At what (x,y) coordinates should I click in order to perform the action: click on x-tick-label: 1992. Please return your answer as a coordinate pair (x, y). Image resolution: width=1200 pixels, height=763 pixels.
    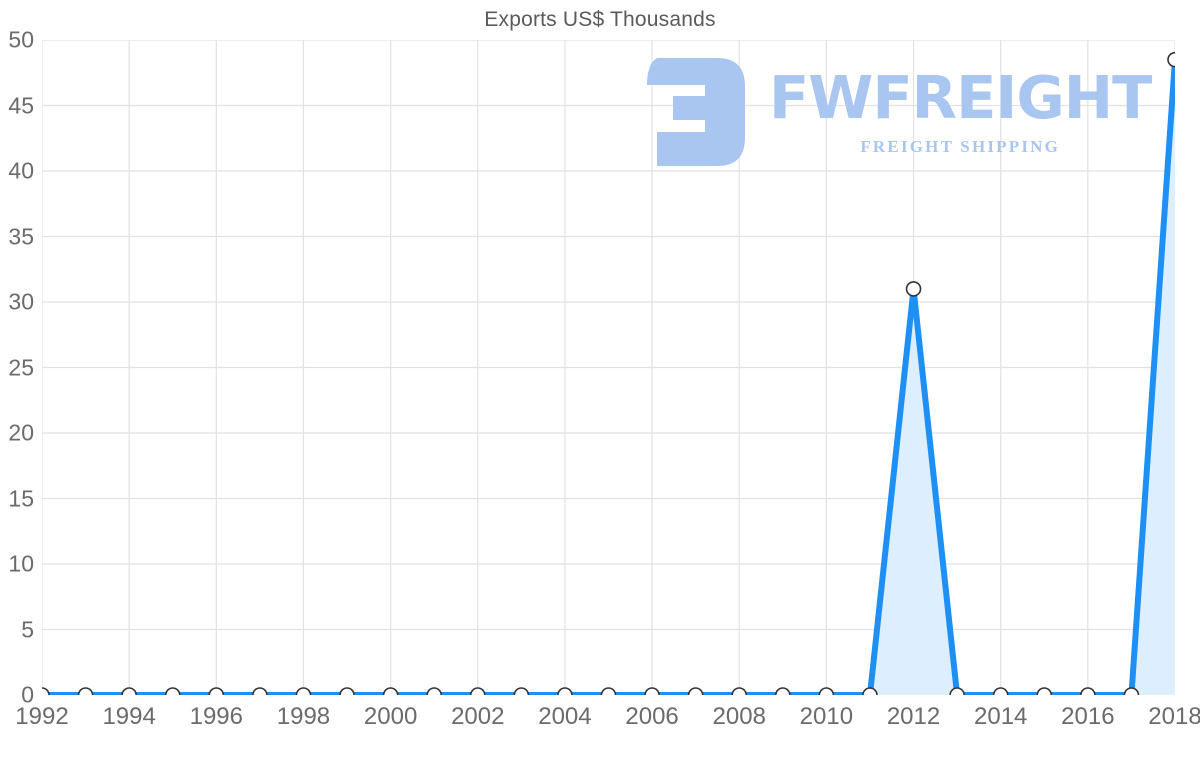
    Looking at the image, I should click on (42, 716).